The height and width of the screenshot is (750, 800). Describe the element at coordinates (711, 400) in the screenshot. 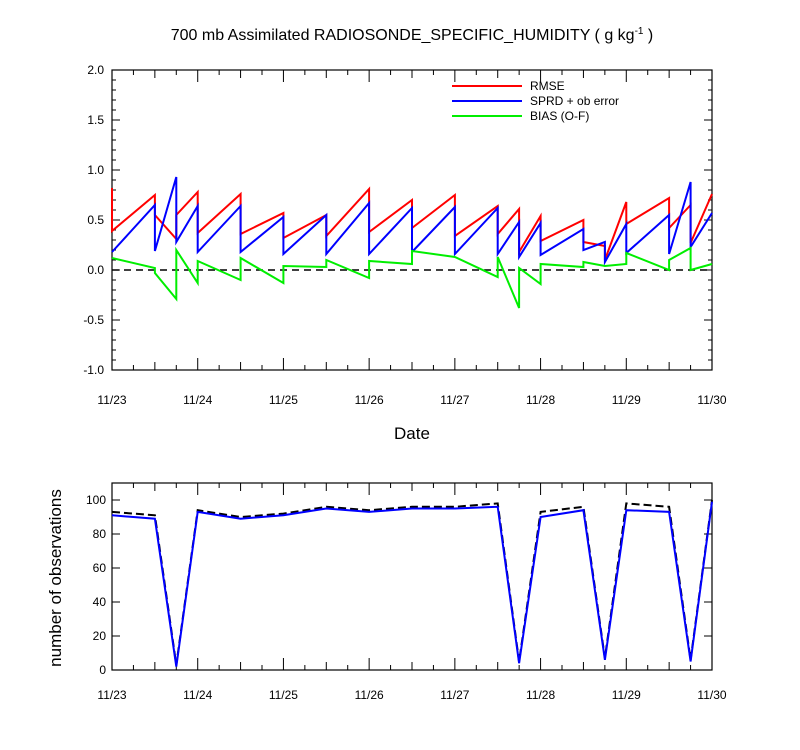

I see `top-x-tick-label: 11/30` at that location.